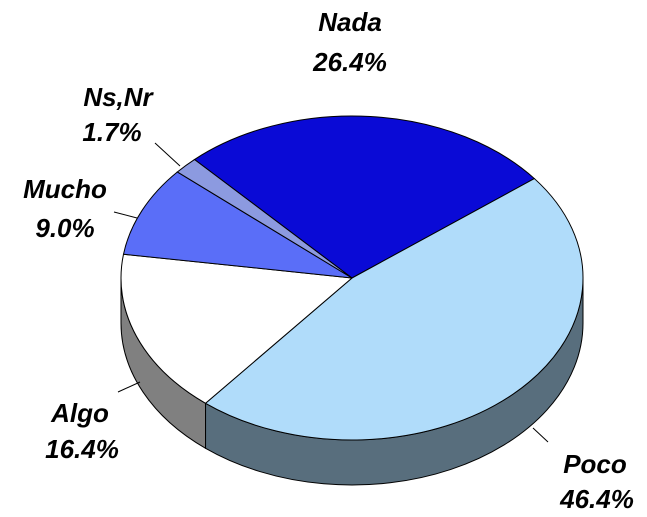 The width and height of the screenshot is (647, 517). What do you see at coordinates (349, 62) in the screenshot?
I see `value-label: 26.4%` at bounding box center [349, 62].